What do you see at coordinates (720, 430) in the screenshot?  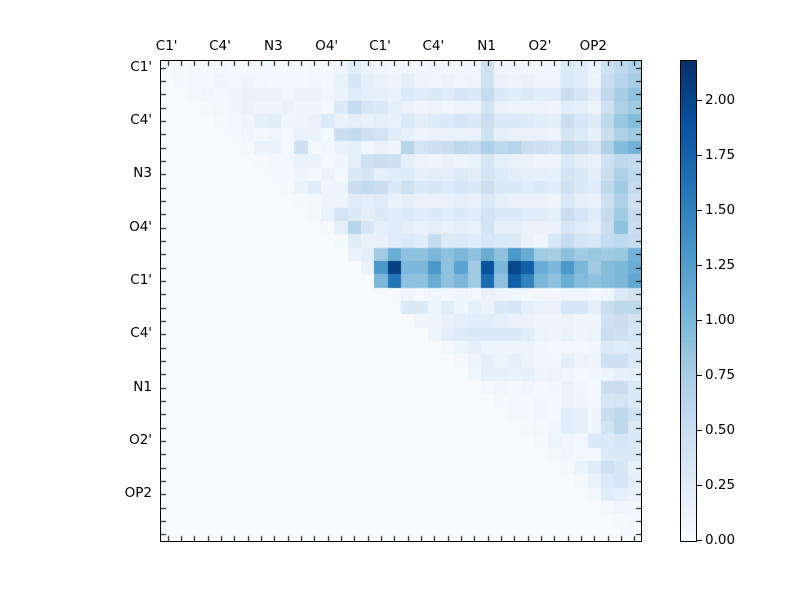 I see `colorbar-tick-label: 0.50` at bounding box center [720, 430].